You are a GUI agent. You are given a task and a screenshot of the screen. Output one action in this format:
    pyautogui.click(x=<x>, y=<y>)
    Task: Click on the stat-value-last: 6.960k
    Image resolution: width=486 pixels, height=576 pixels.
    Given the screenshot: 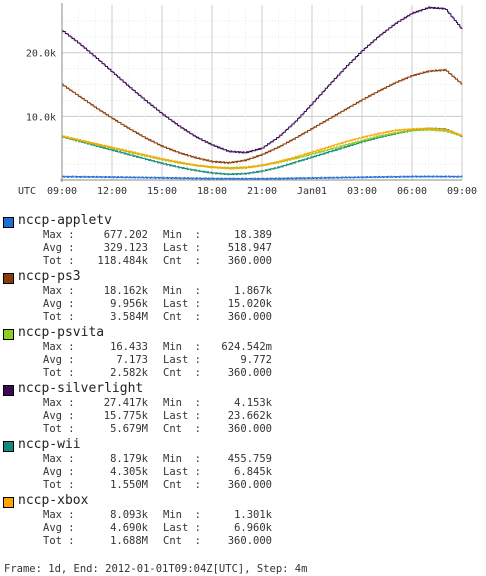 What is the action you would take?
    pyautogui.click(x=253, y=528)
    